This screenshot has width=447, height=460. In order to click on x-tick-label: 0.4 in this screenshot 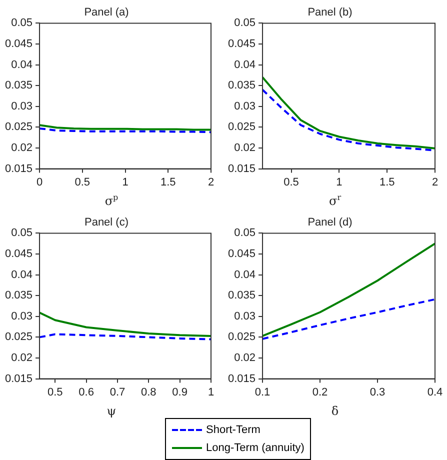, I will do `click(435, 392)`.